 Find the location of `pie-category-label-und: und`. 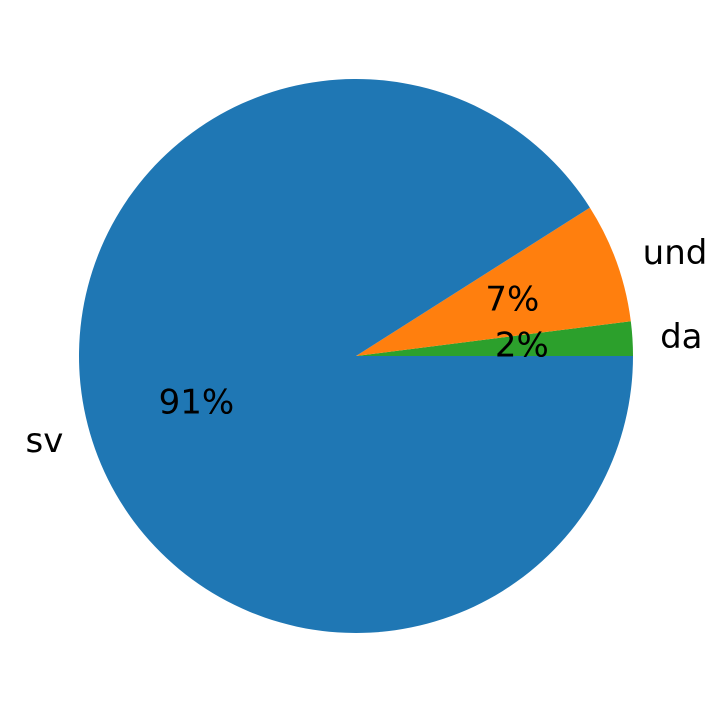

pie-category-label-und: und is located at coordinates (675, 253).